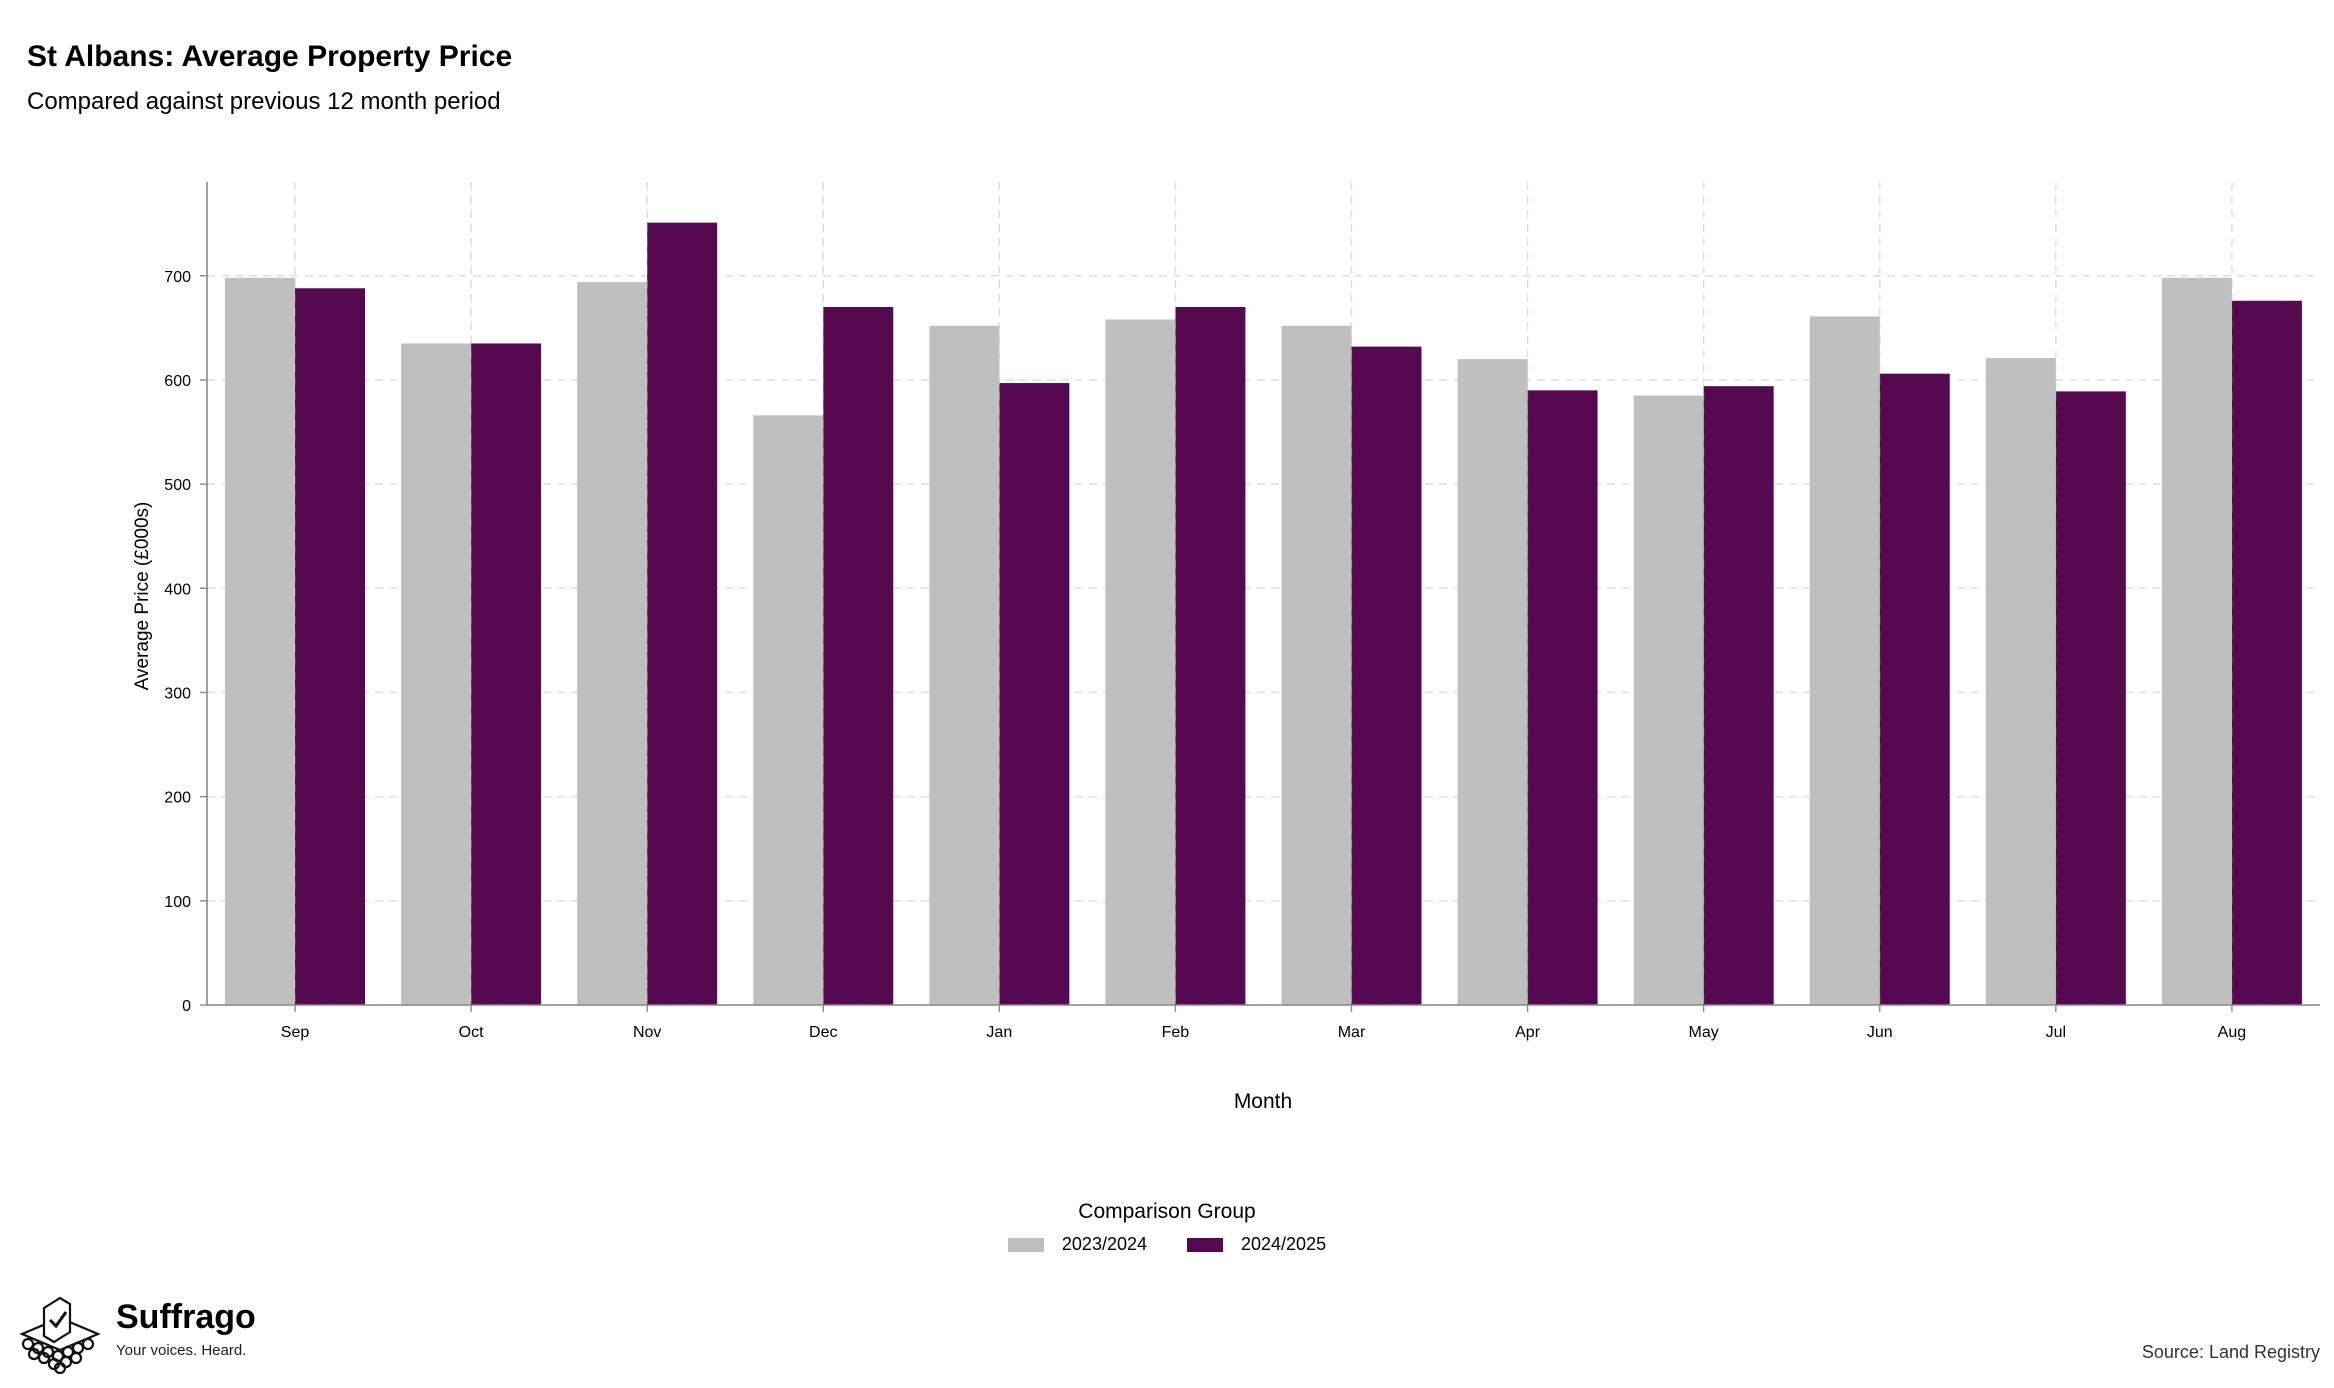  Describe the element at coordinates (1316, 665) in the screenshot. I see `bar-2023-2024-mar` at that location.